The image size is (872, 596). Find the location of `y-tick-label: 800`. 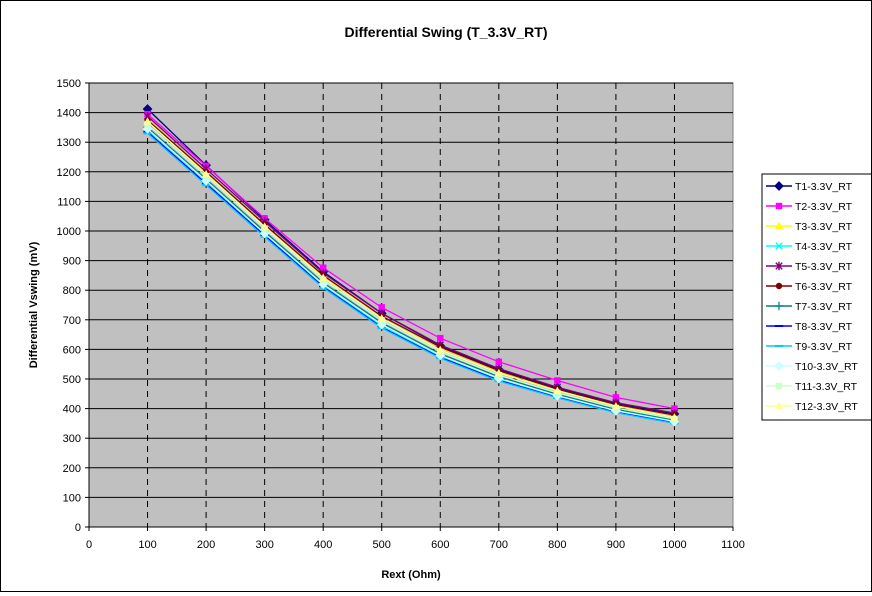

y-tick-label: 800 is located at coordinates (72, 291).